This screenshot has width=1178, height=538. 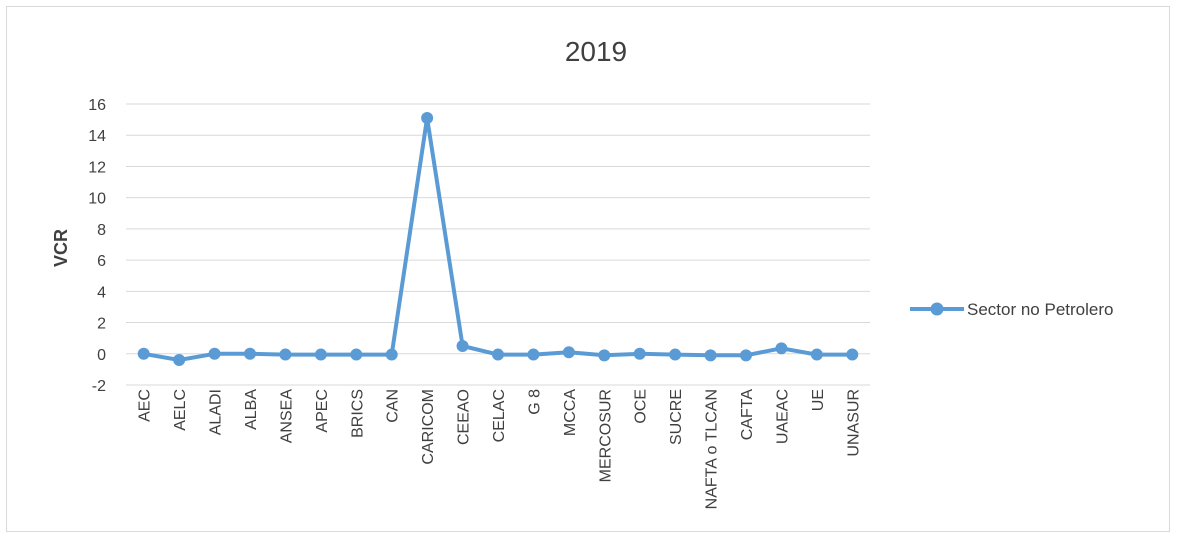 I want to click on x-tick-label: ANSEA, so click(x=286, y=416).